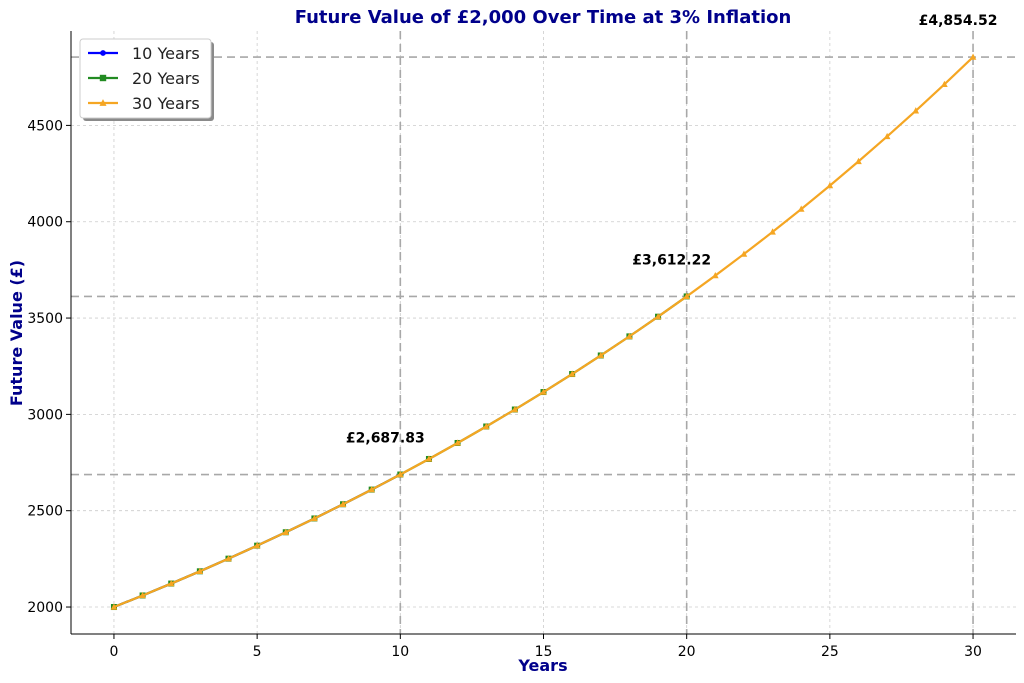 This screenshot has height=683, width=1024. I want to click on x-tick-label: 20, so click(687, 652).